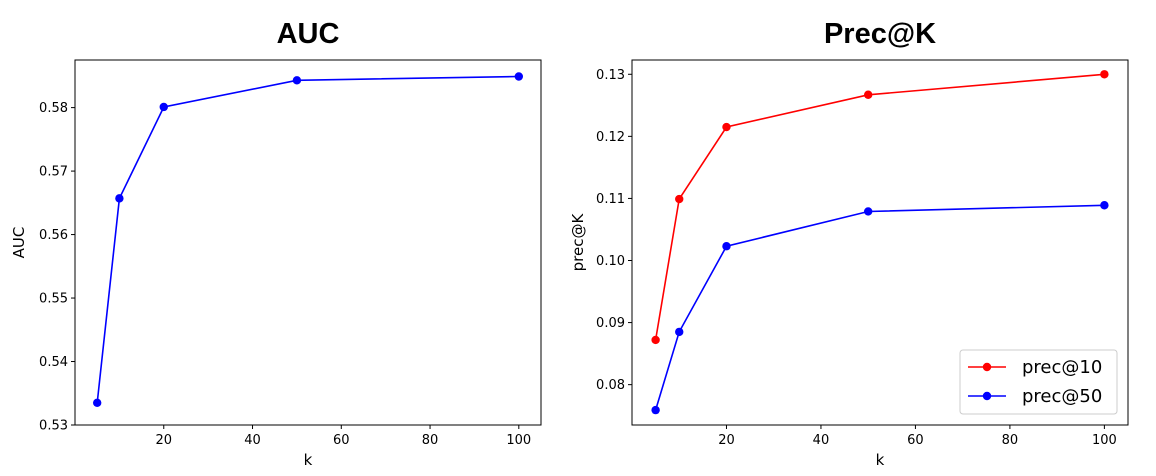  I want to click on legend-label: prec@10, so click(1062, 367).